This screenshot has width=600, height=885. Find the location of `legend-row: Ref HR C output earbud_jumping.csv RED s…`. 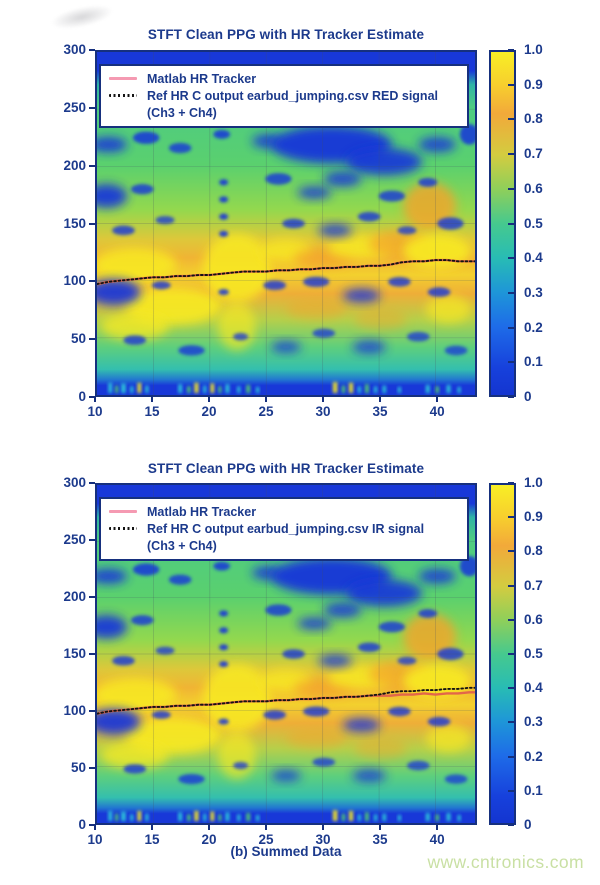

legend-row: Ref HR C output earbud_jumping.csv RED s… is located at coordinates (284, 95).